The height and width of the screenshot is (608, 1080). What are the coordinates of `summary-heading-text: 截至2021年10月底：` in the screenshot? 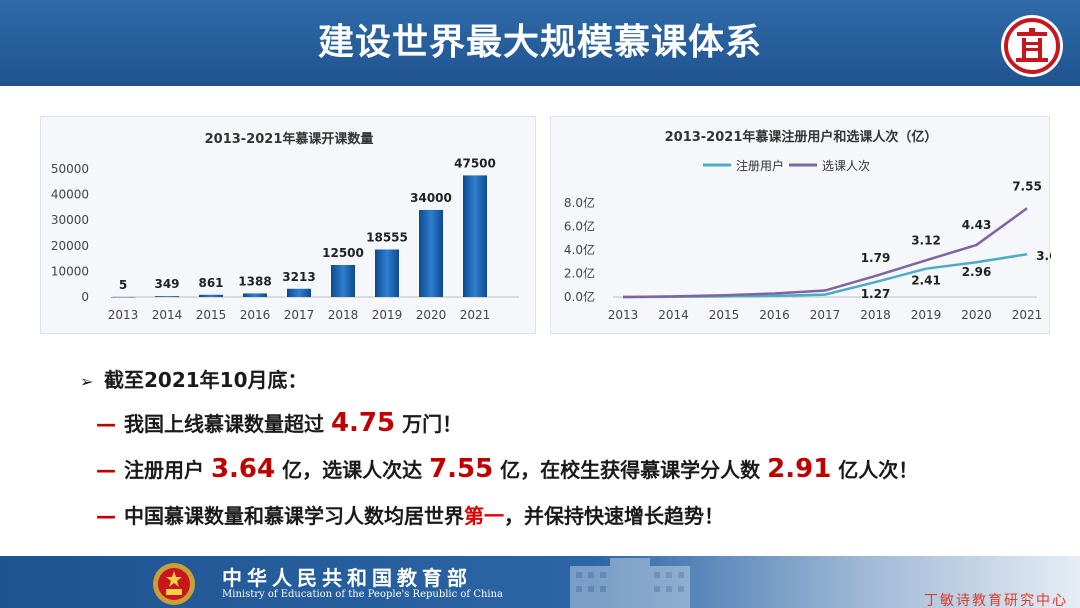 It's located at (206, 380).